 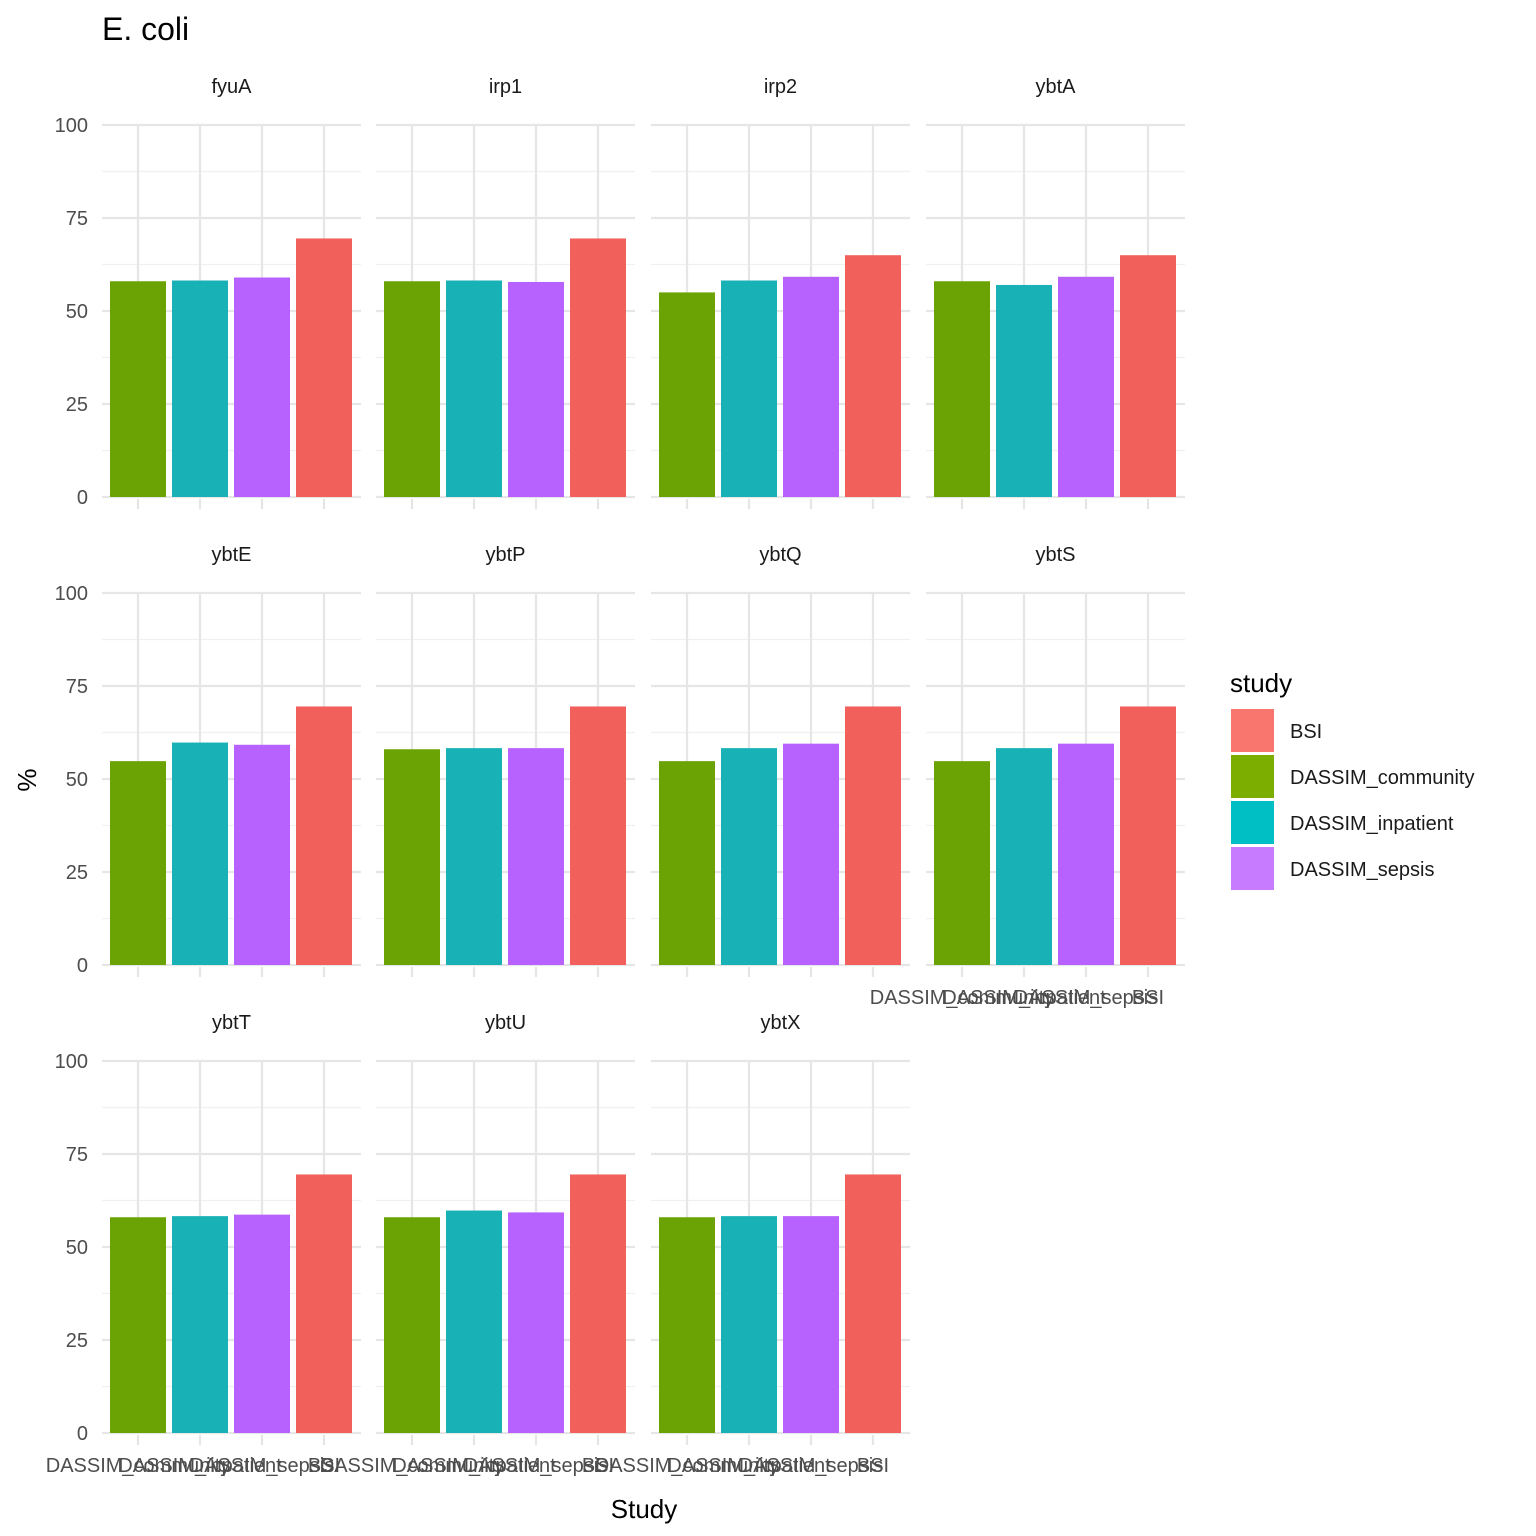 I want to click on bar-fyuA-DASSIM_community, so click(x=138, y=389).